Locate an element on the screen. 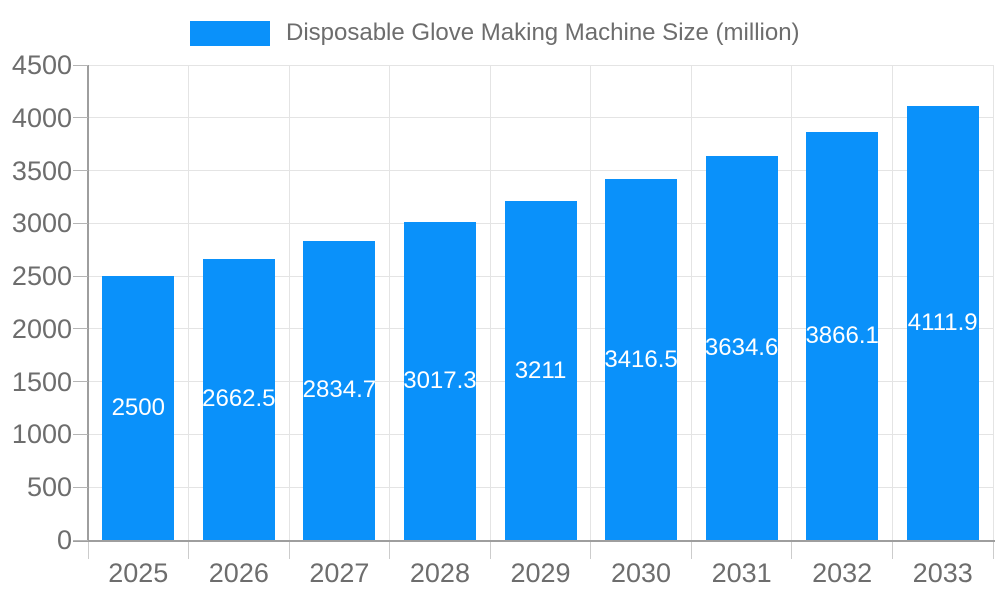 The image size is (1000, 600). x-tick-label: 2033 is located at coordinates (942, 573).